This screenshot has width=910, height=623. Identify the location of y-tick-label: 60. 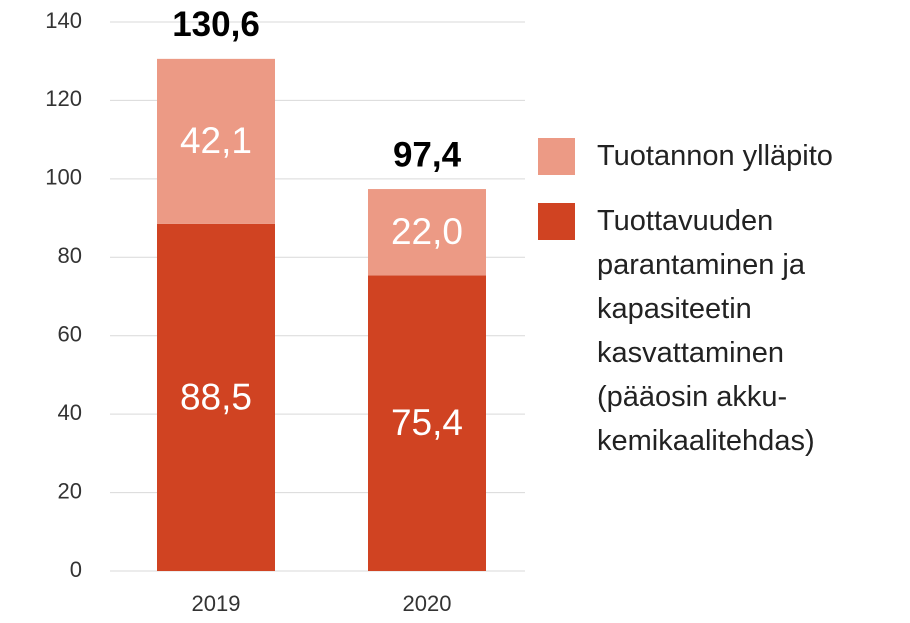
(70, 334).